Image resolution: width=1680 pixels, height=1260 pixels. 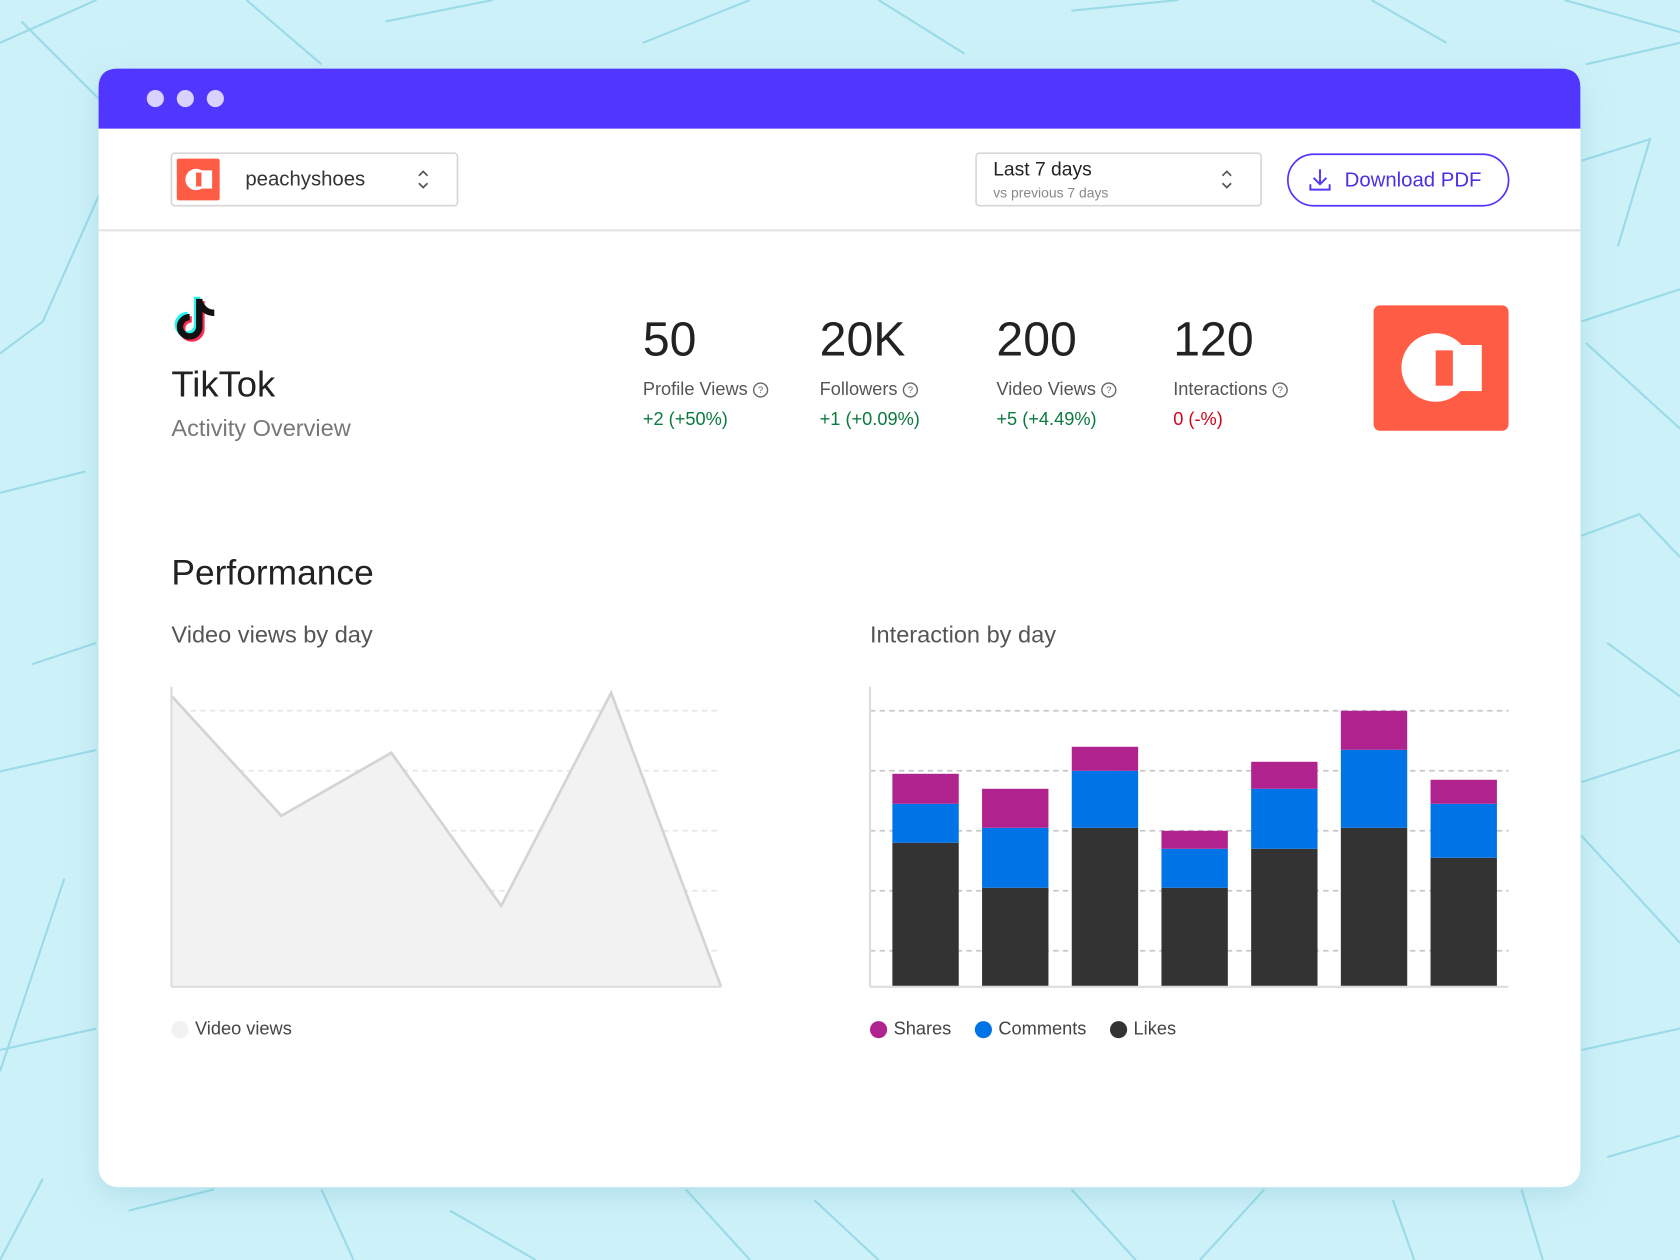 I want to click on account-name: peachyshoes, so click(x=305, y=179).